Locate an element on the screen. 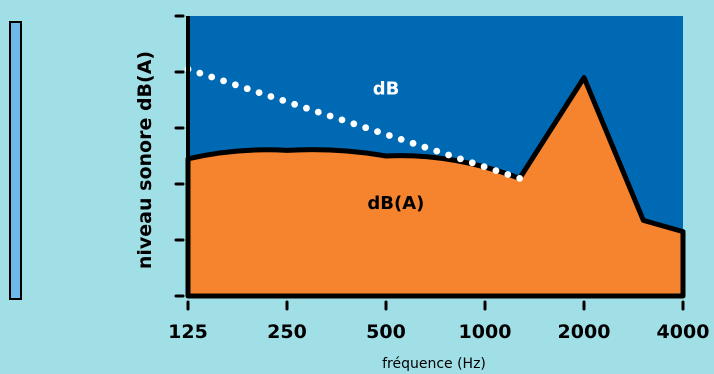  x-tick-label: 1000 is located at coordinates (485, 332).